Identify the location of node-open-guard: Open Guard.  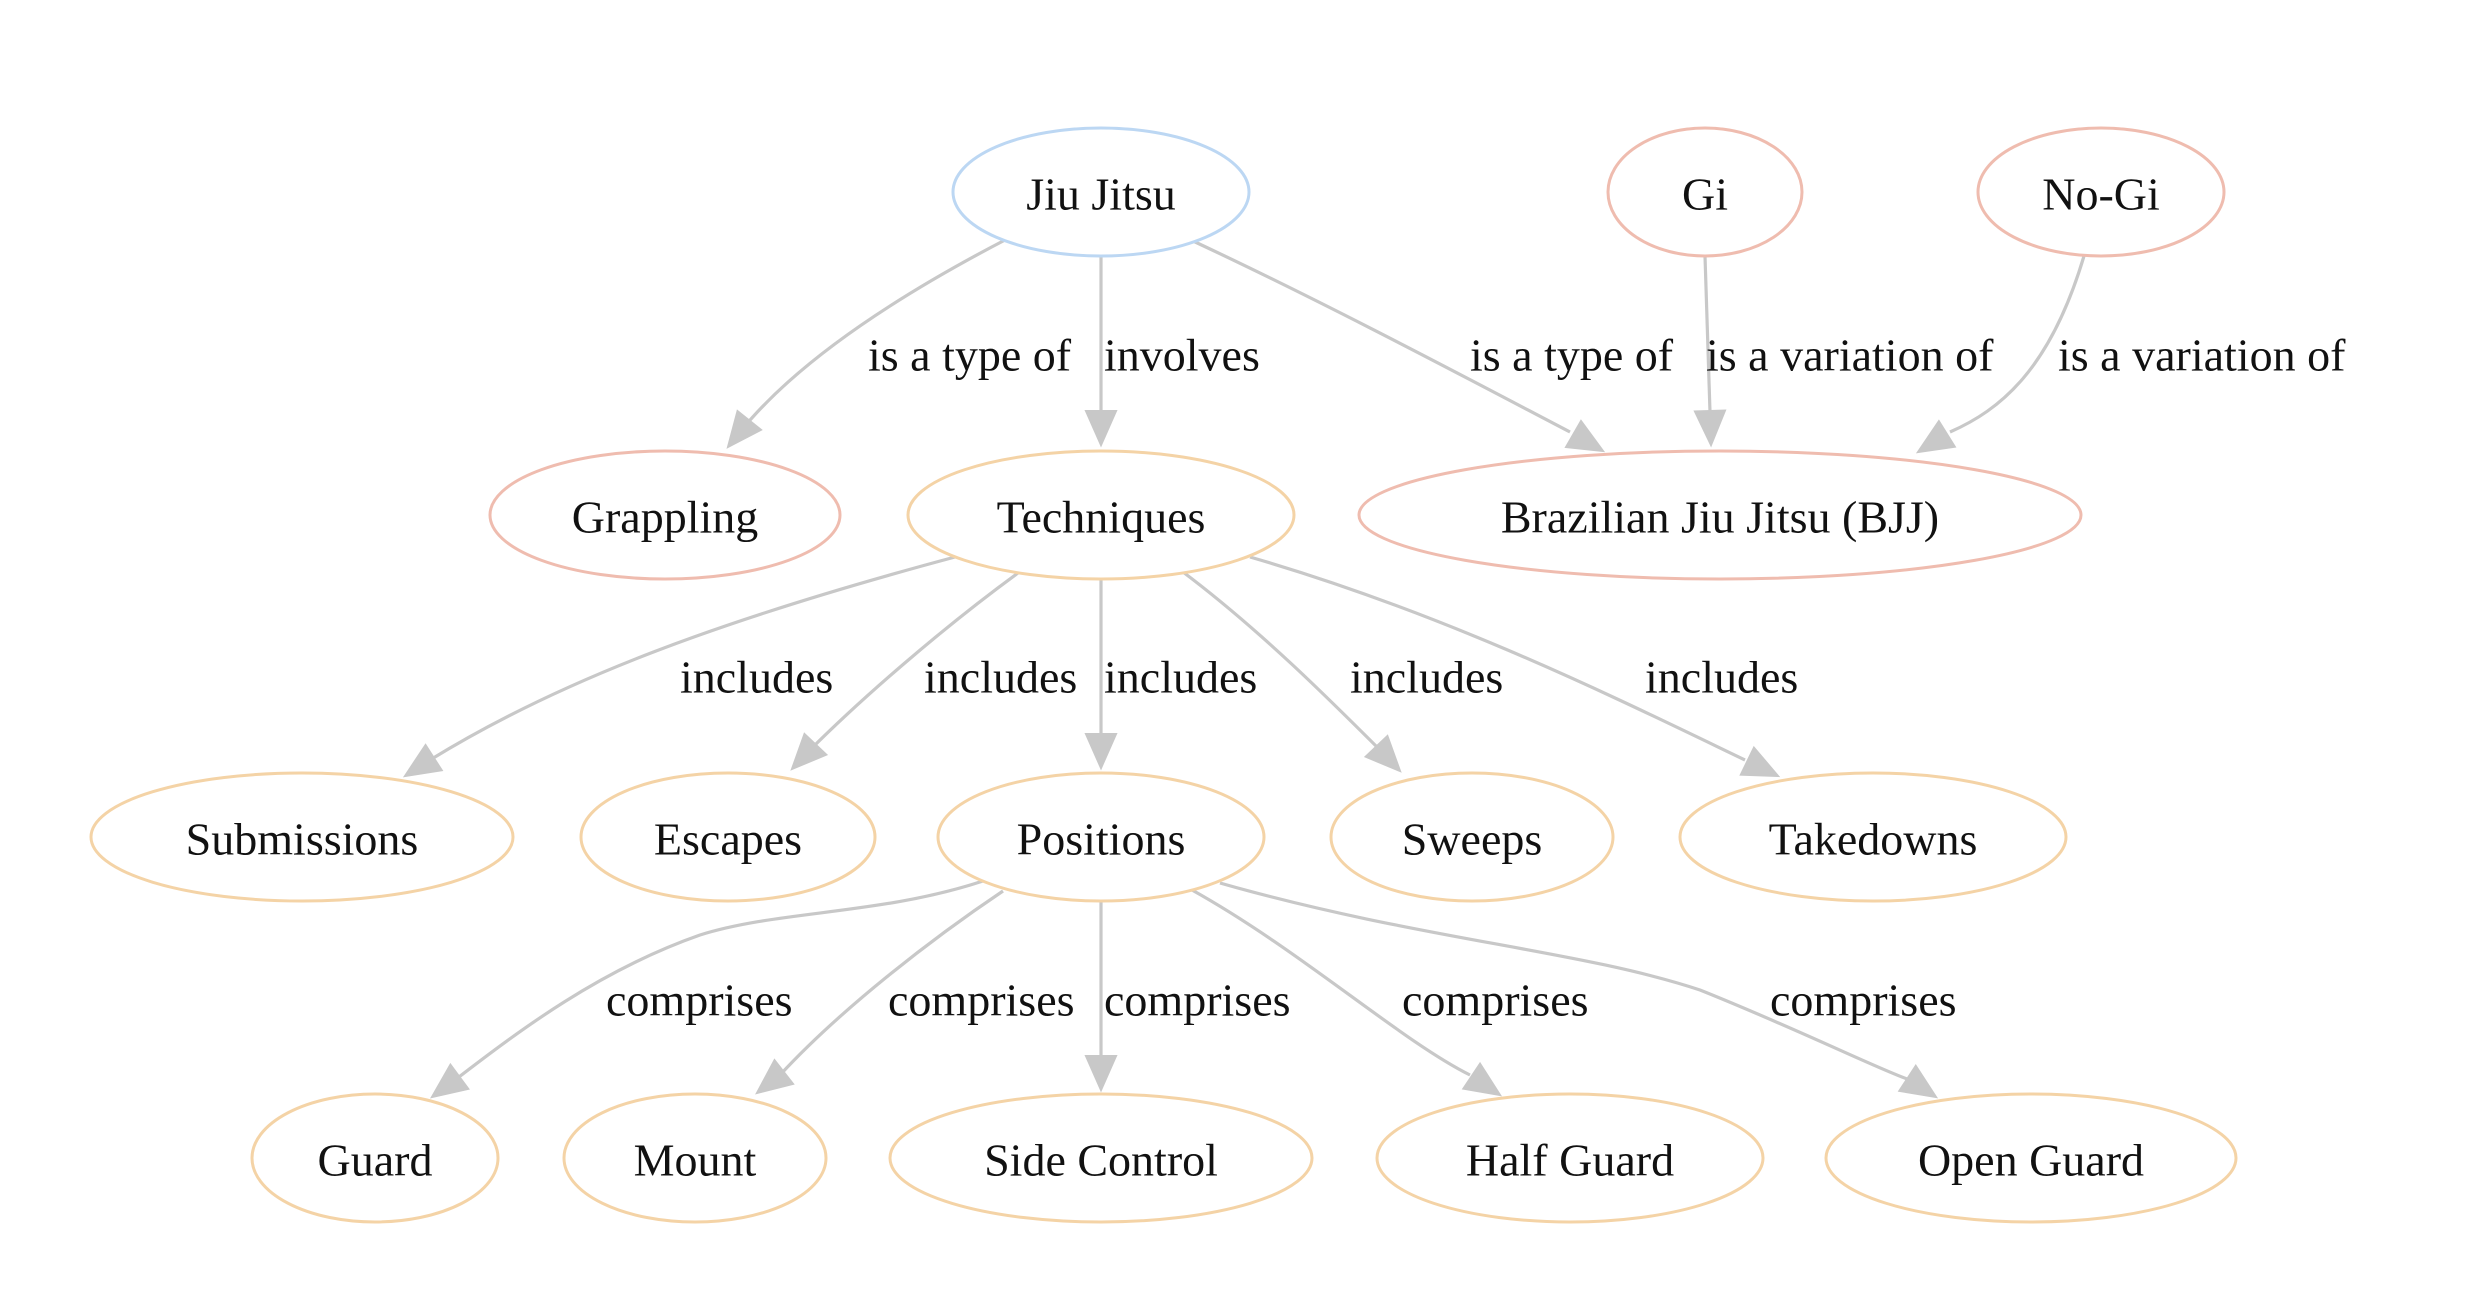
(2031, 1158).